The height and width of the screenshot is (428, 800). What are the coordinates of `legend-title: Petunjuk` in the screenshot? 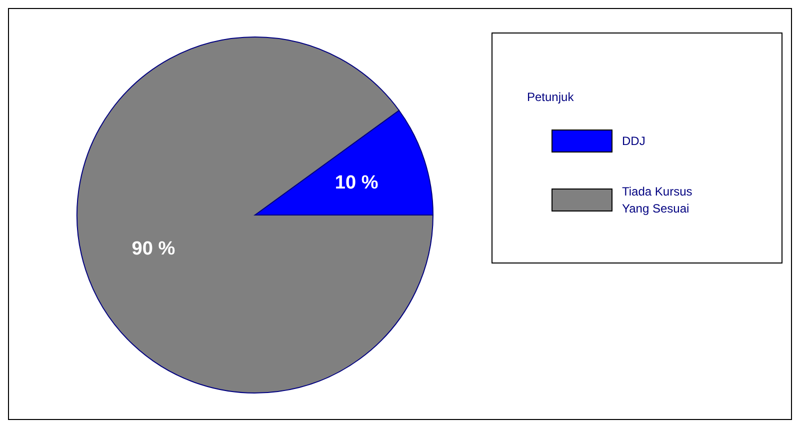 It's located at (551, 97).